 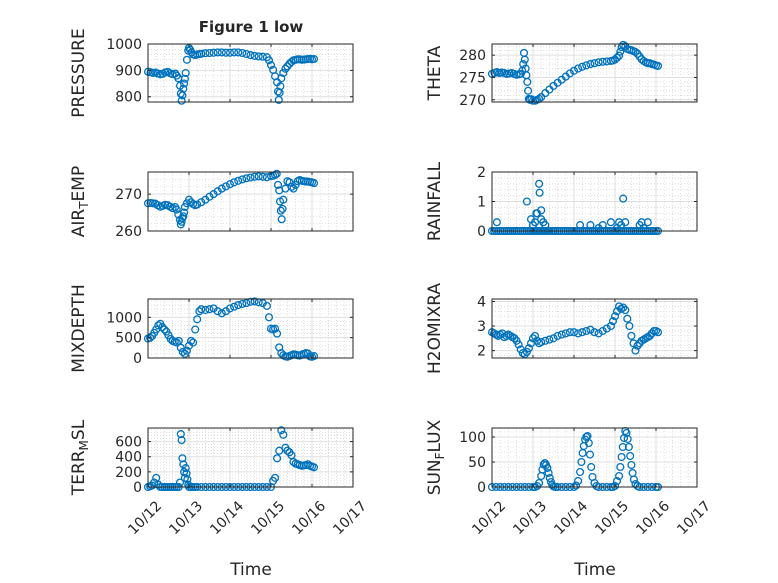 What do you see at coordinates (481, 203) in the screenshot?
I see `y-tick-label: 1` at bounding box center [481, 203].